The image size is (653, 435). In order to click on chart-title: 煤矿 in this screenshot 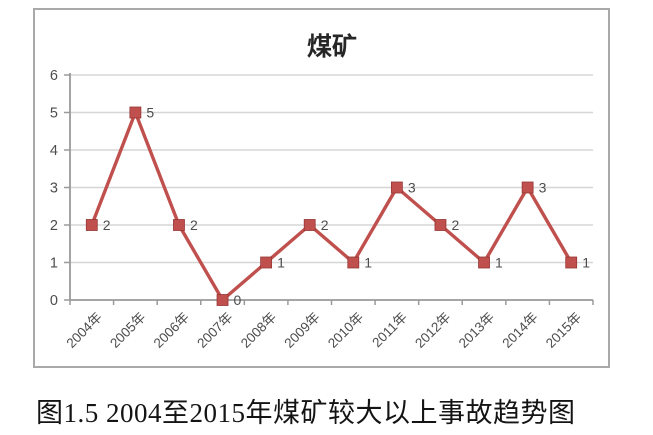, I will do `click(332, 46)`.